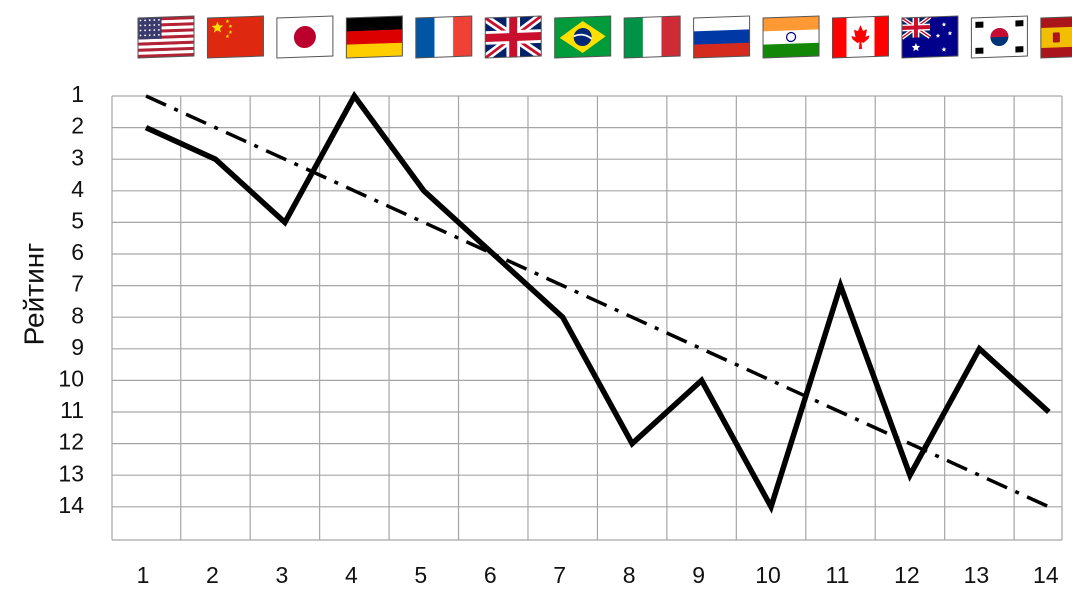 This screenshot has height=591, width=1072. Describe the element at coordinates (860, 37) in the screenshot. I see `flag-canada-icon` at that location.